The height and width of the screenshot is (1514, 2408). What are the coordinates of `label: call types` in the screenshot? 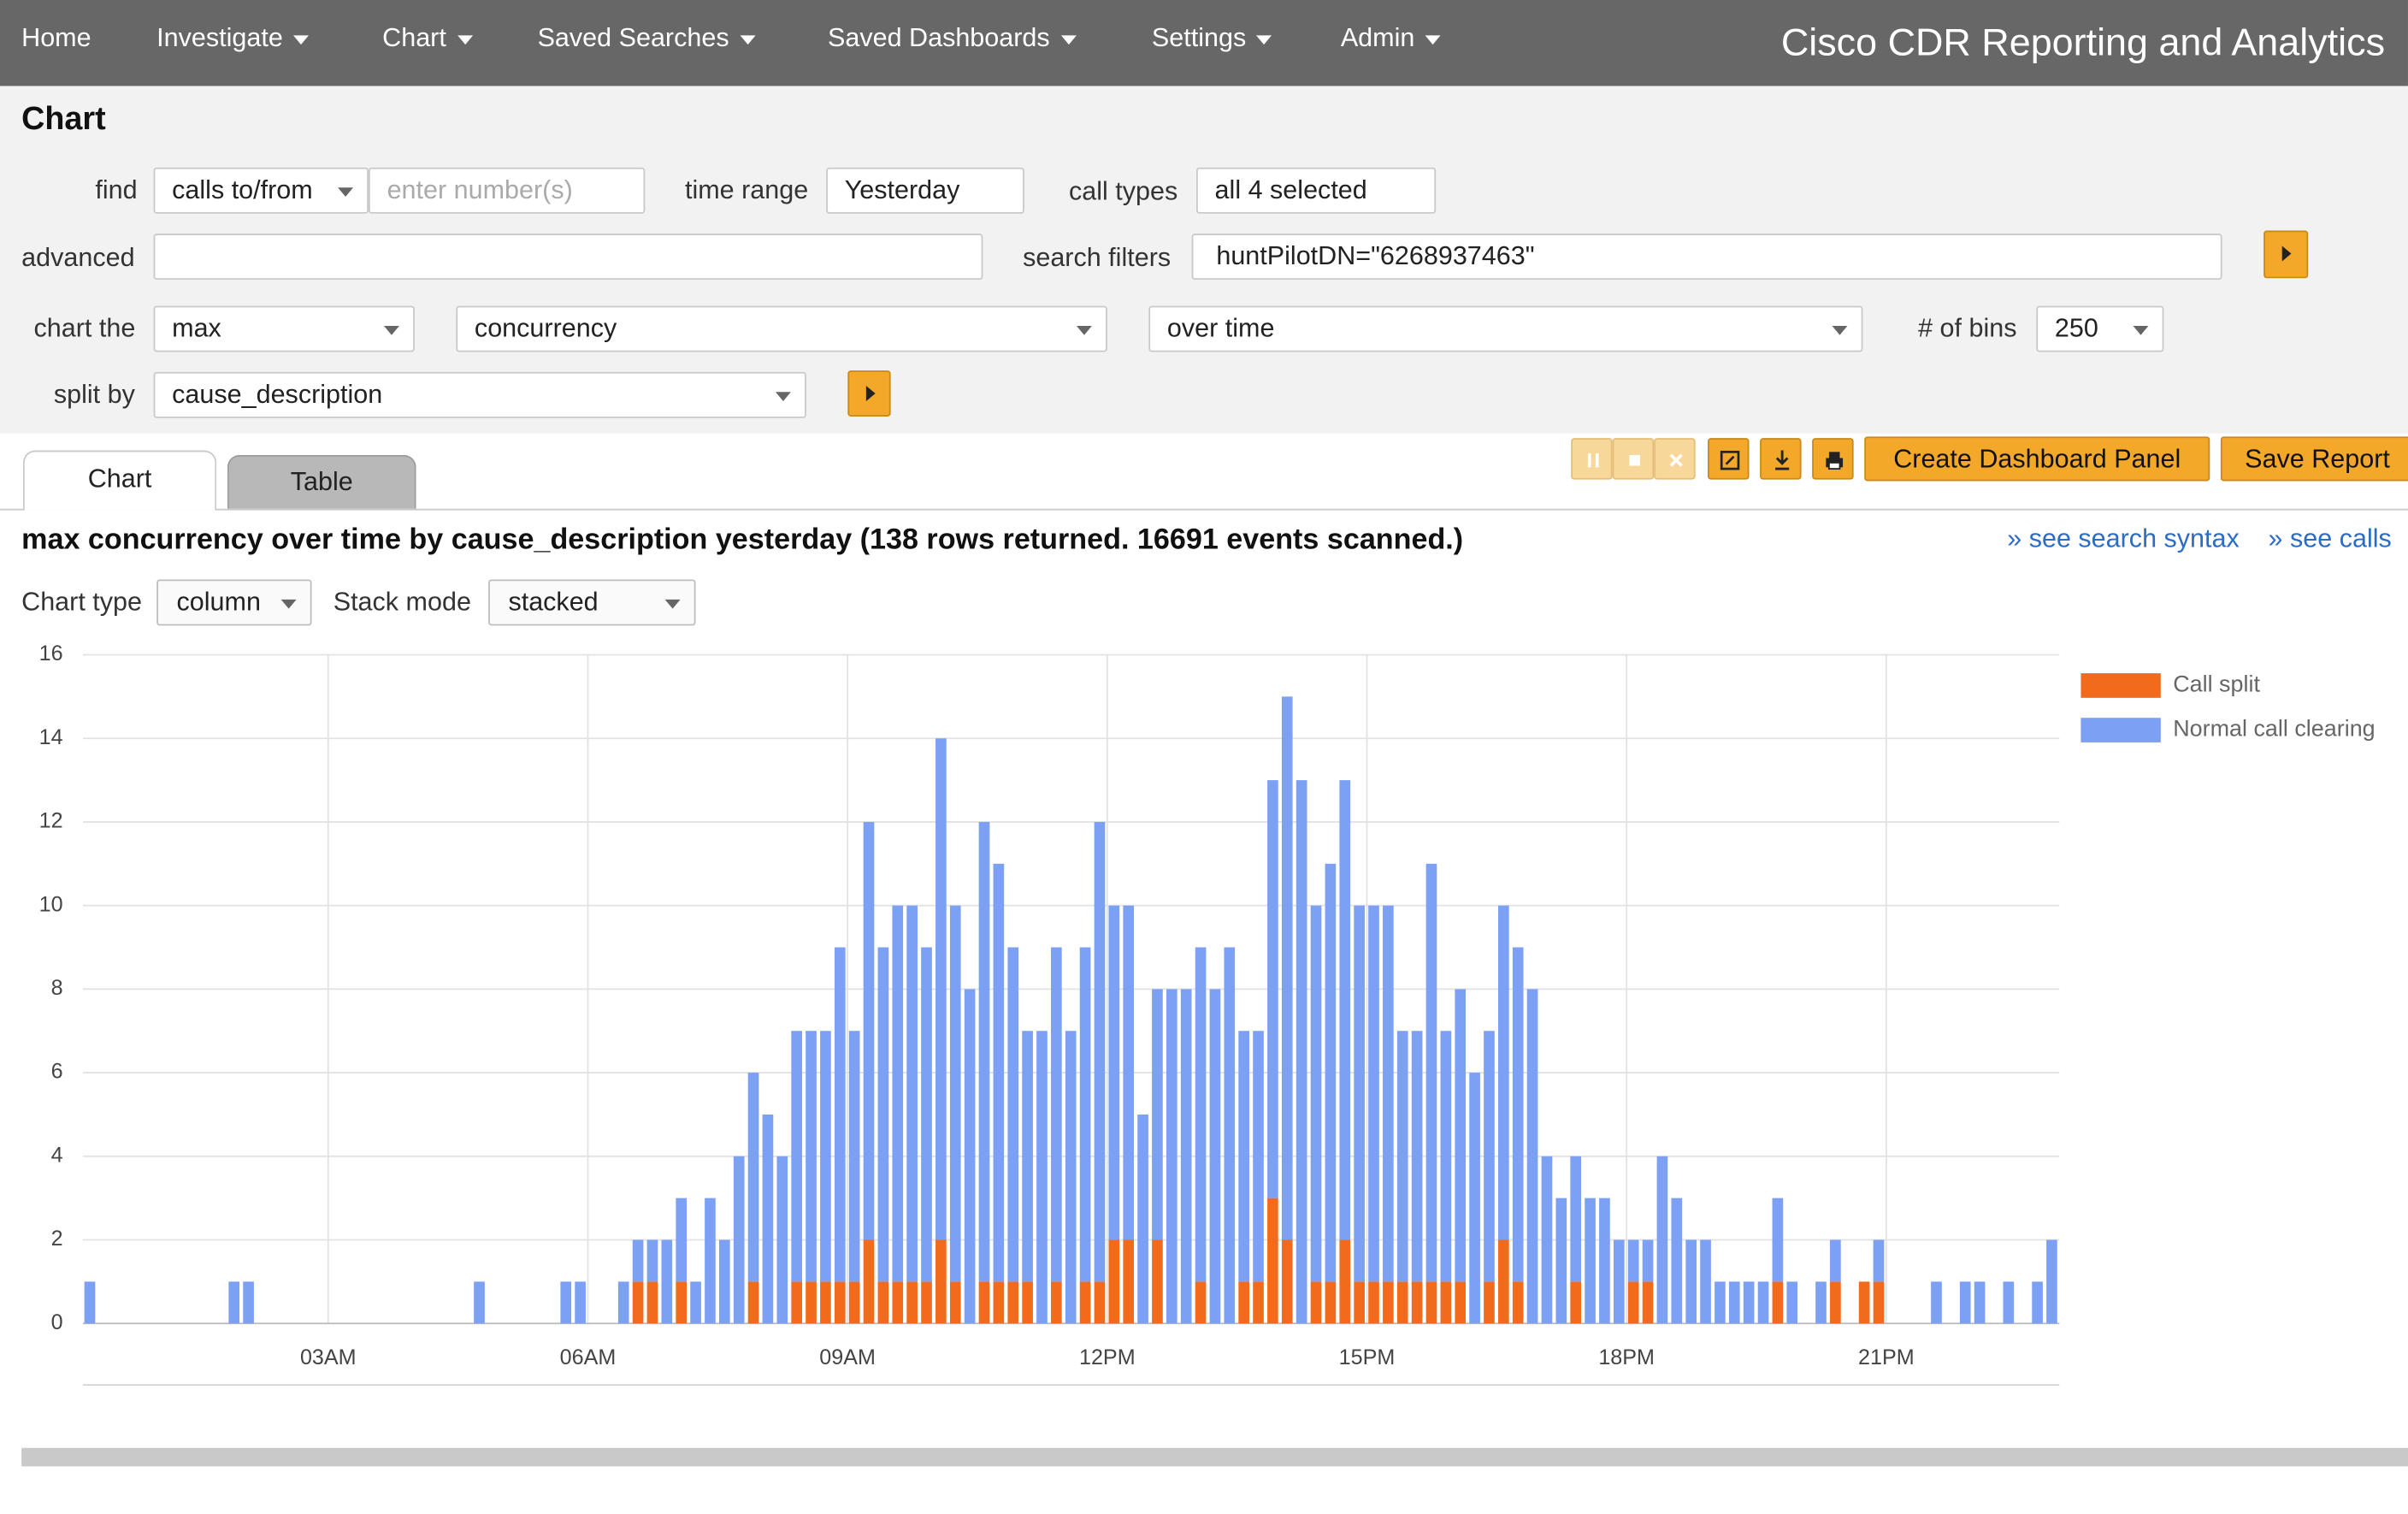 It's located at (1123, 191).